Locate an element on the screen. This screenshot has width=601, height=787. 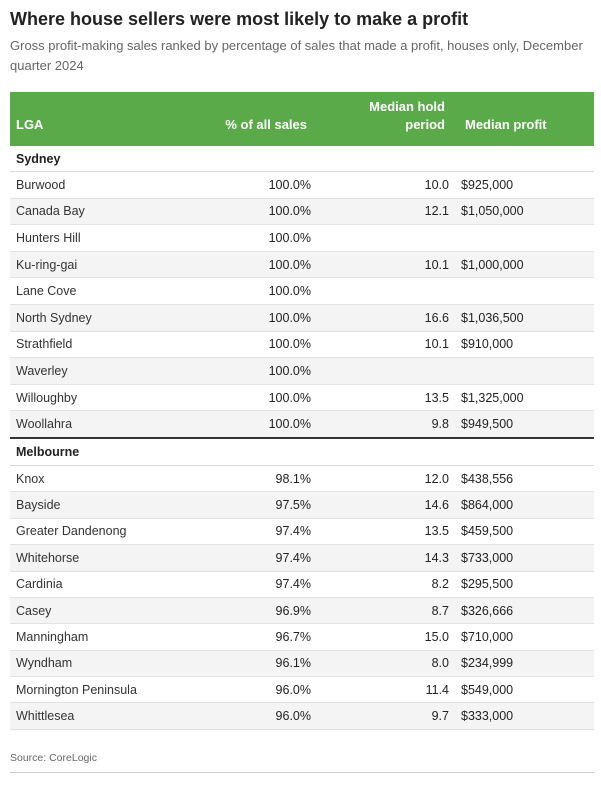
cell-median-hold-period: 10.0 is located at coordinates (386, 185).